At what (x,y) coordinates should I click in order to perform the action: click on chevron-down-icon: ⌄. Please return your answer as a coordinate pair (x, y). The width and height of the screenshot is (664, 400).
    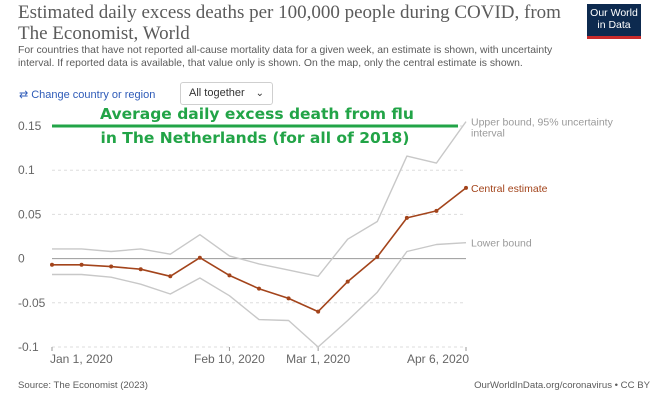
    Looking at the image, I should click on (259, 93).